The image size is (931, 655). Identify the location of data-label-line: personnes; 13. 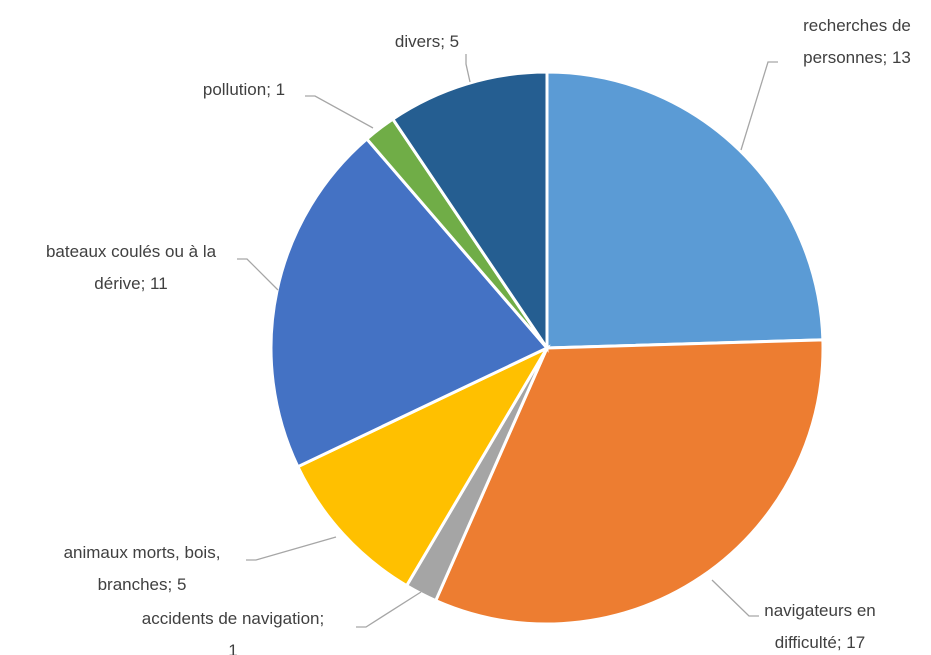
(857, 57).